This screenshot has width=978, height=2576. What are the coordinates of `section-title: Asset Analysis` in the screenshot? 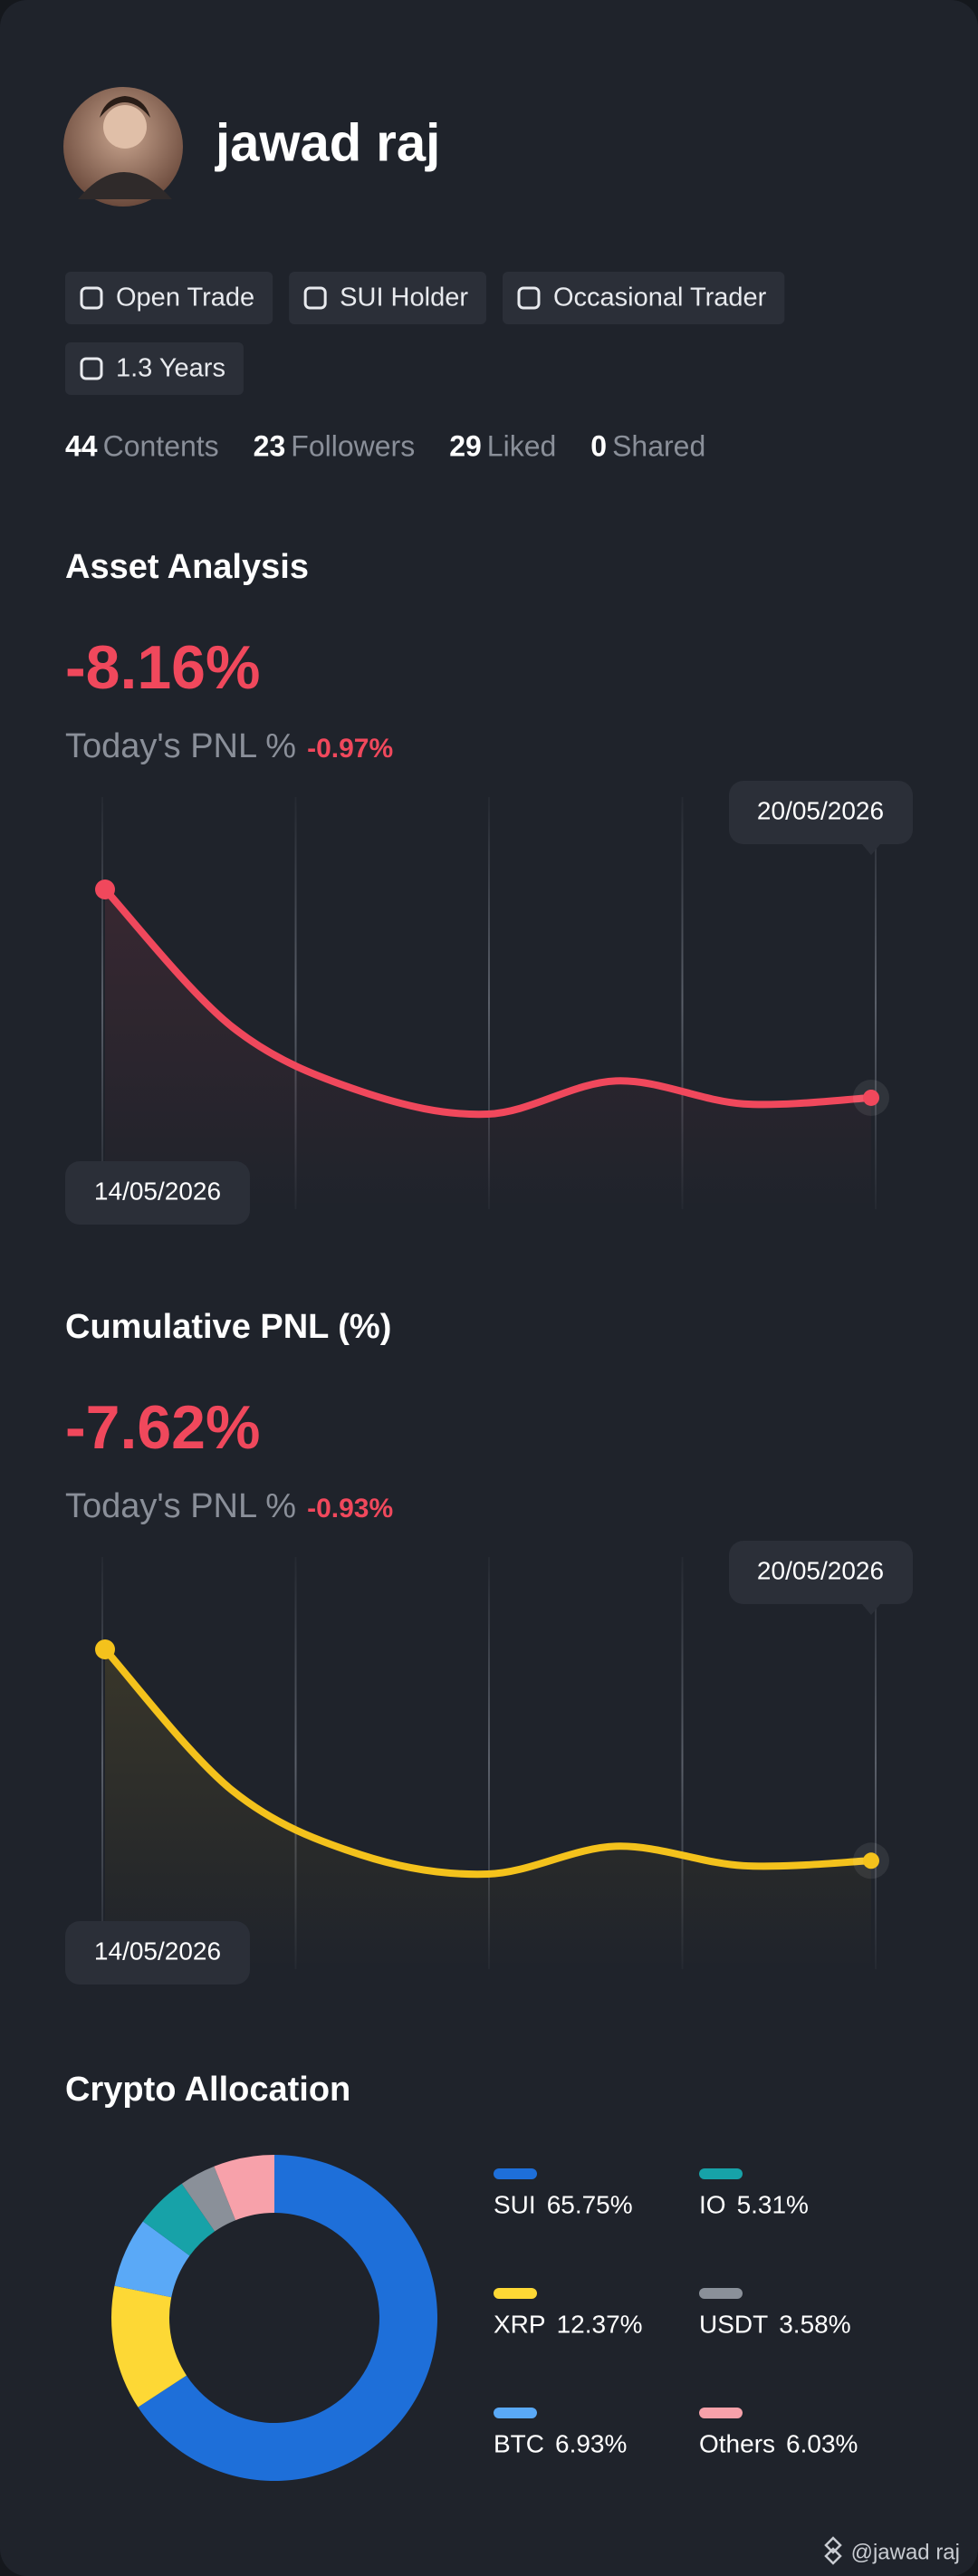 It's located at (187, 567).